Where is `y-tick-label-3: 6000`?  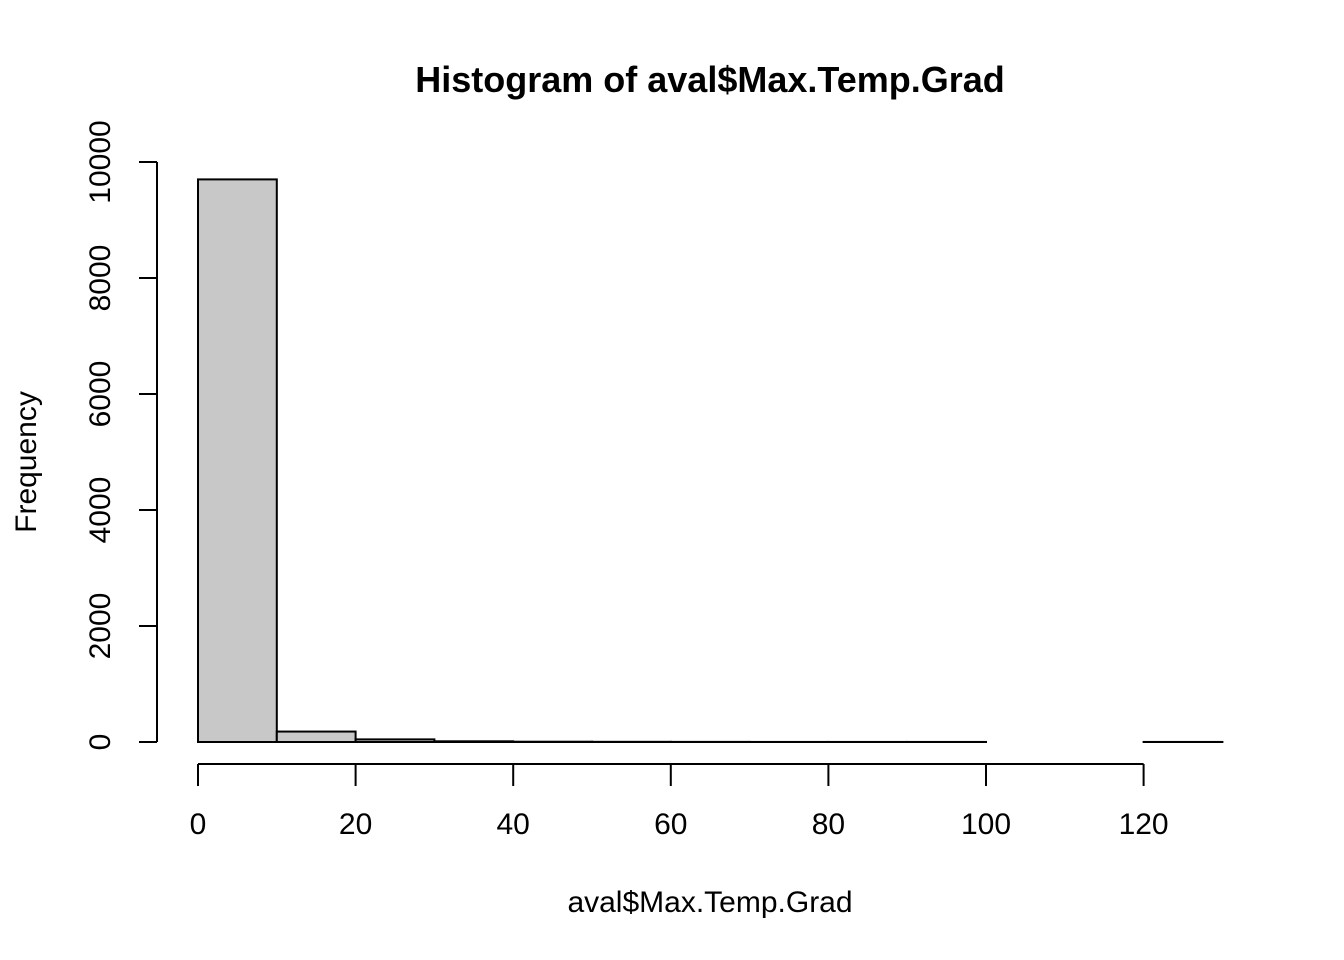
y-tick-label-3: 6000 is located at coordinates (100, 394).